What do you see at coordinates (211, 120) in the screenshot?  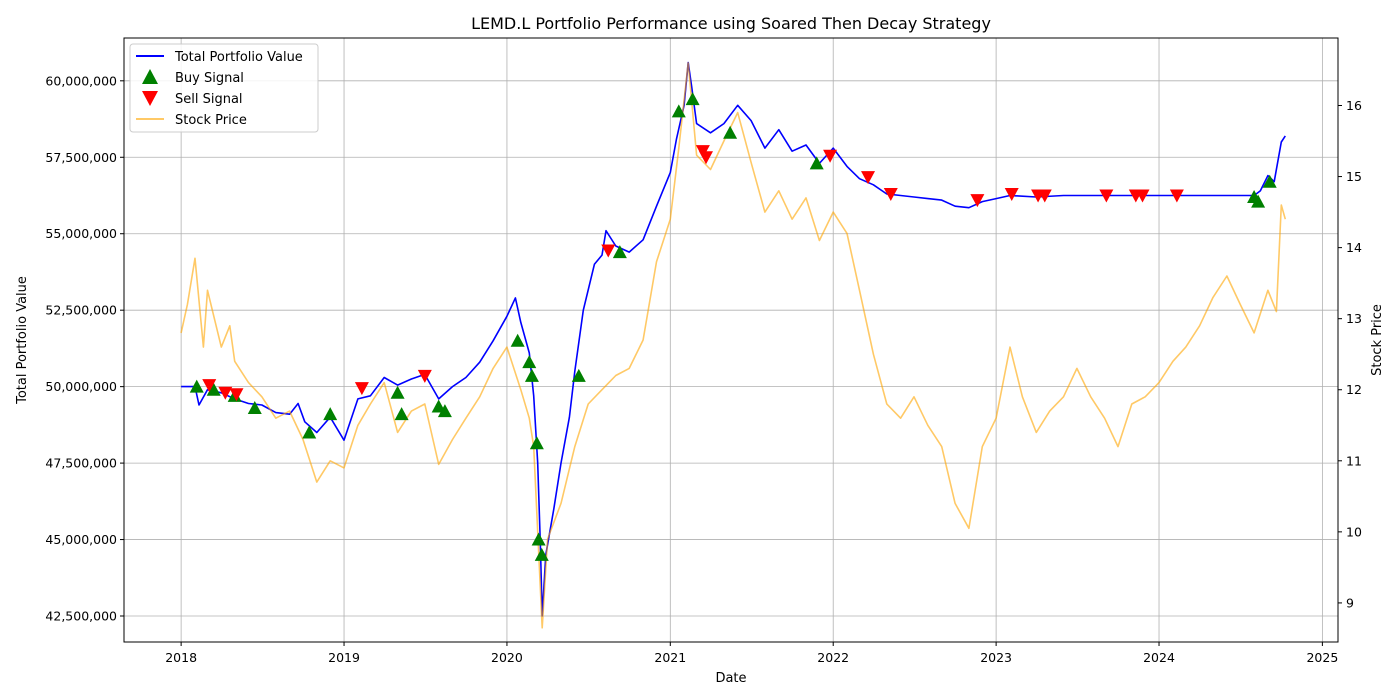 I see `legend-label-price: Stock Price` at bounding box center [211, 120].